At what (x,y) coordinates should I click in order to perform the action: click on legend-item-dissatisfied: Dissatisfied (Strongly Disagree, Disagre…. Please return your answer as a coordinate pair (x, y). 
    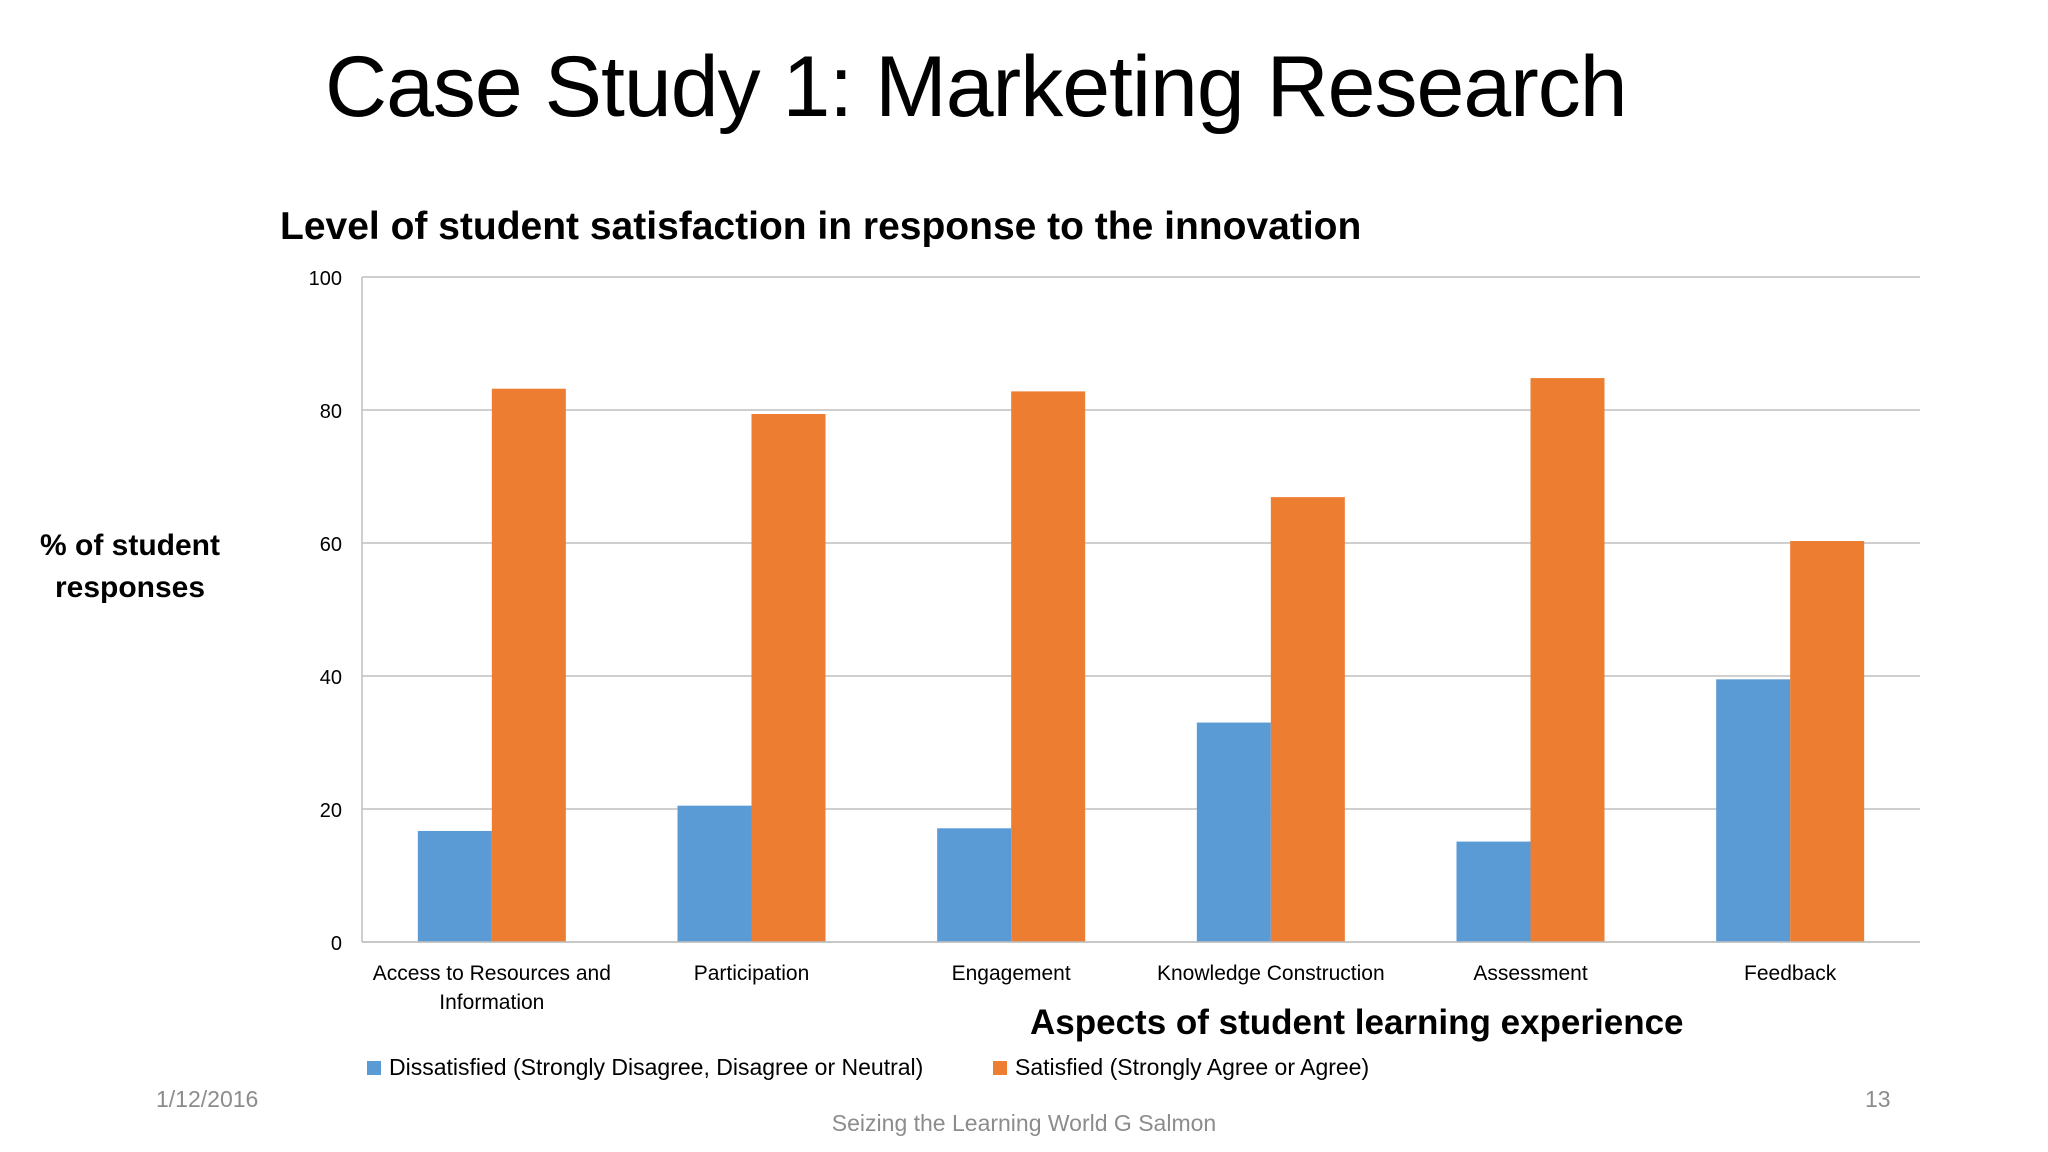
    Looking at the image, I should click on (645, 1067).